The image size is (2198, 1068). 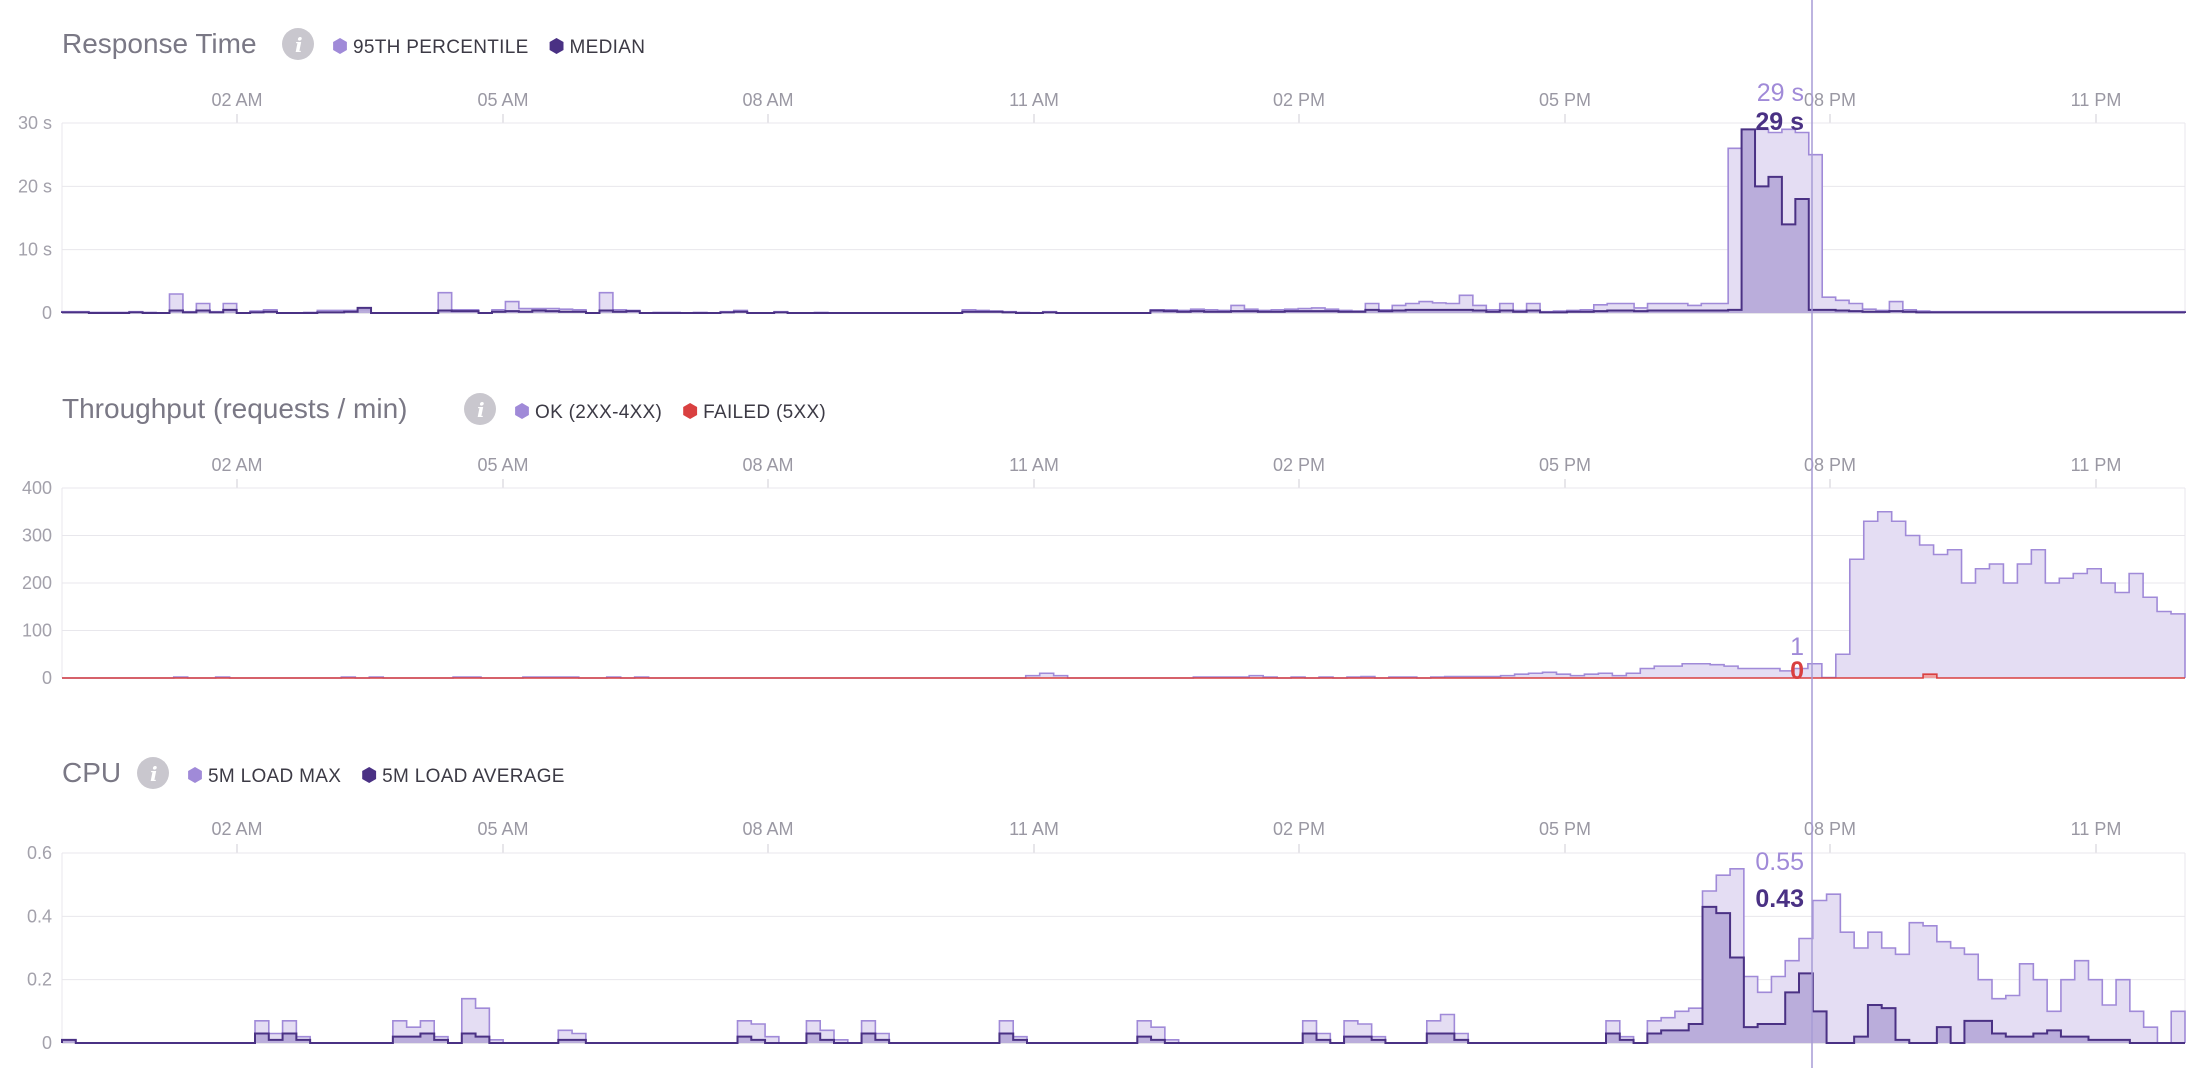 What do you see at coordinates (159, 43) in the screenshot?
I see `panel-title: Response Time` at bounding box center [159, 43].